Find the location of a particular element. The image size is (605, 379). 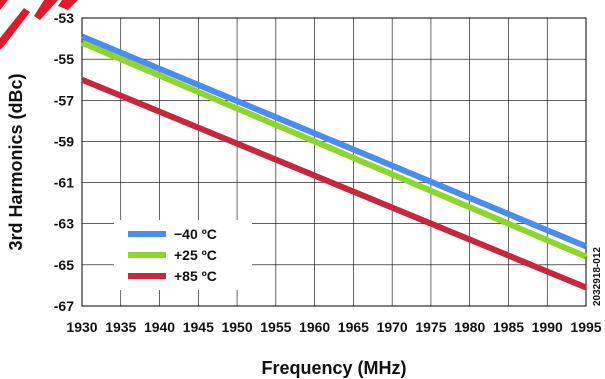

y-tick-label: -63 is located at coordinates (64, 224).